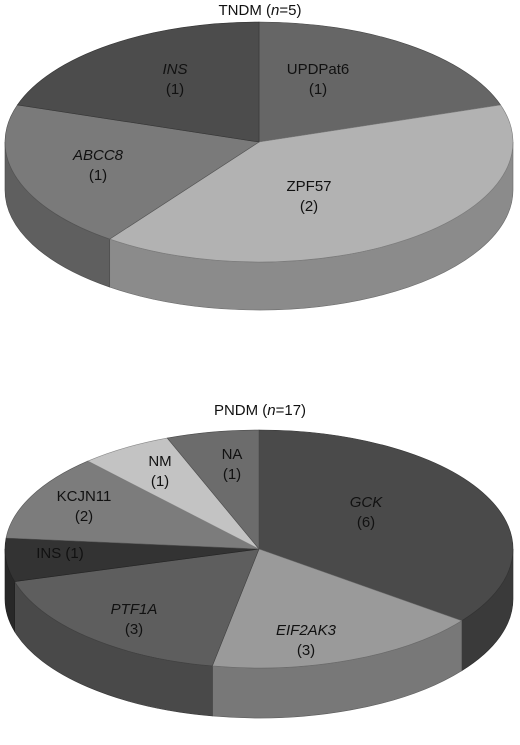 This screenshot has width=520, height=745. I want to click on slice-label: INS, so click(174, 69).